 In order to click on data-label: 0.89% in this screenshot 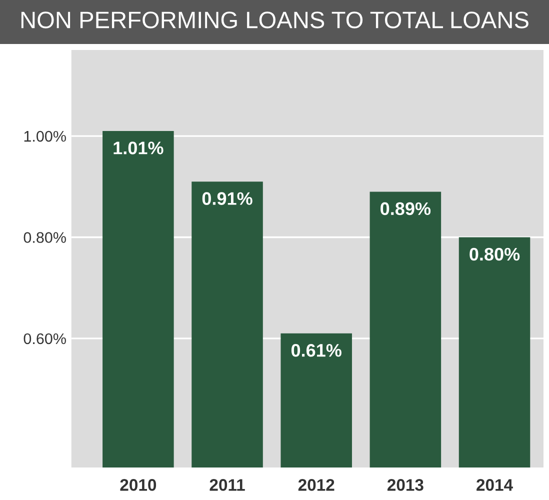, I will do `click(405, 209)`.